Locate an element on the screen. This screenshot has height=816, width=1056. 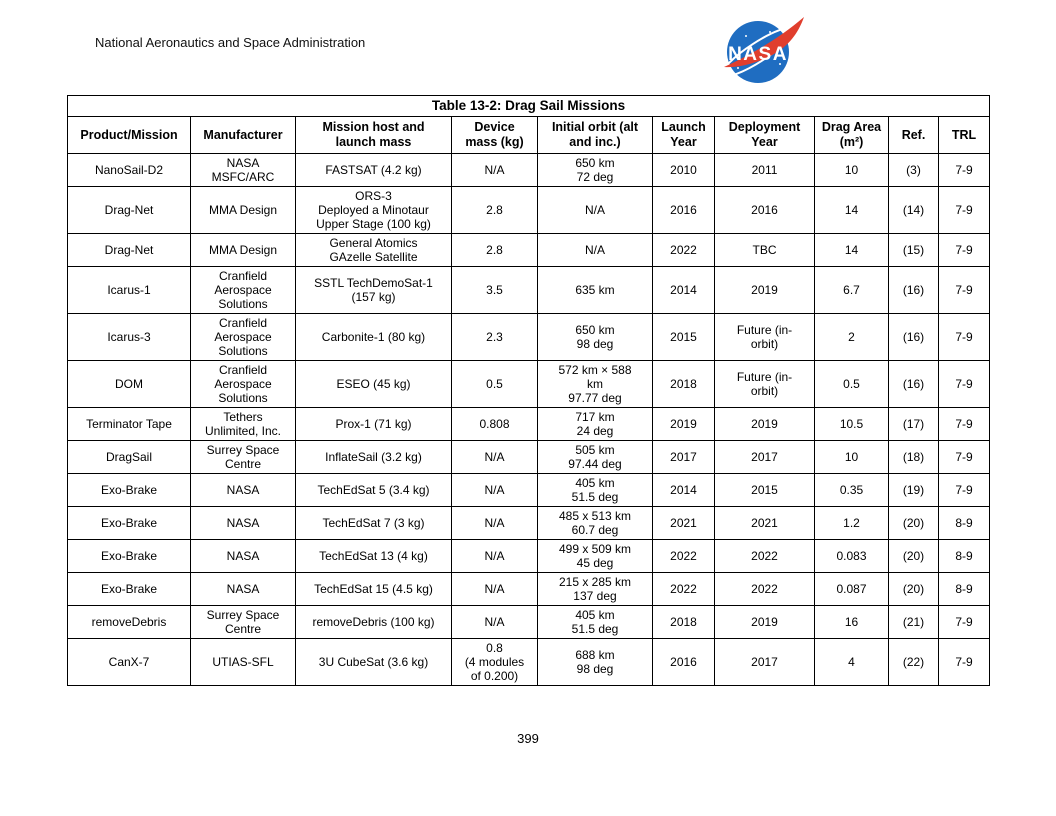
table-cell: 3U CubeSat (3.6 kg) is located at coordinates (373, 662).